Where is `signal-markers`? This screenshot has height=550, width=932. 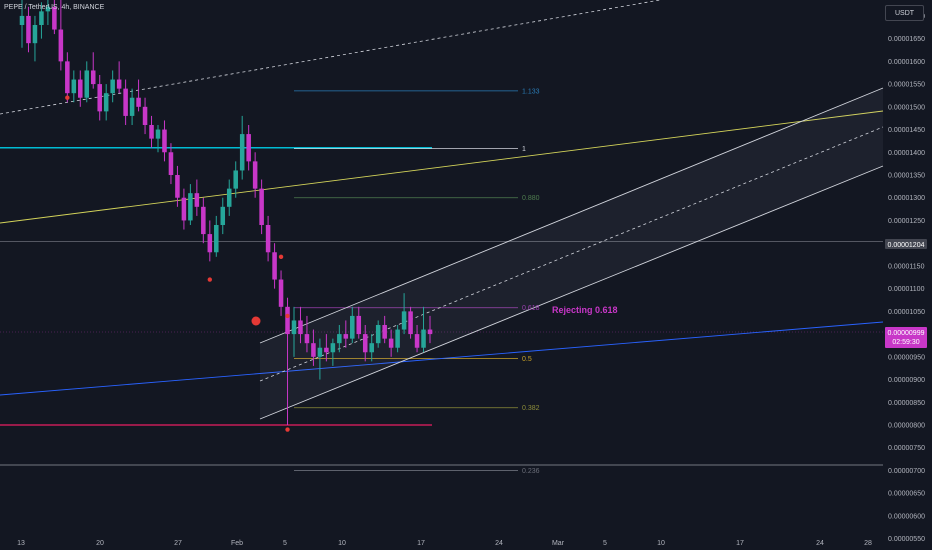
signal-markers is located at coordinates (177, 263).